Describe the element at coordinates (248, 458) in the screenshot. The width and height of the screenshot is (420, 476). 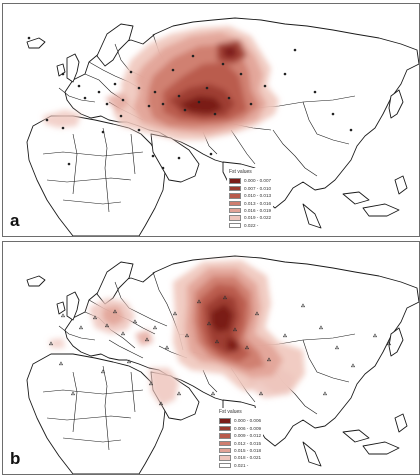
I see `legend-range: 0.018 - 0.021` at that location.